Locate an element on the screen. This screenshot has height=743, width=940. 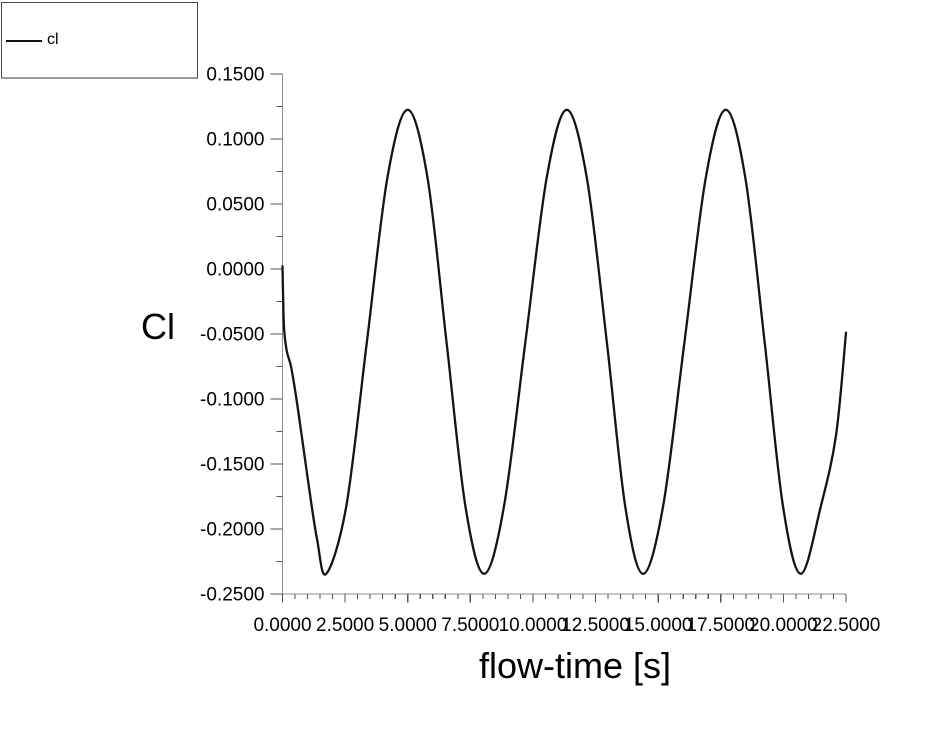
y-tick-label: 0.1500 is located at coordinates (235, 75).